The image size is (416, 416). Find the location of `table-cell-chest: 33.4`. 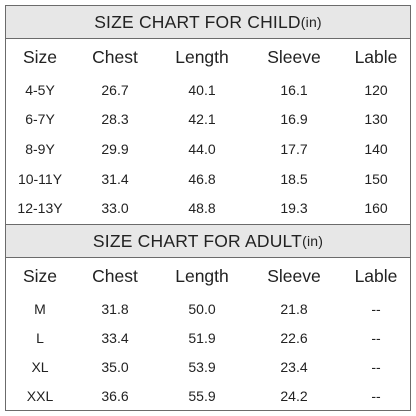

table-cell-chest: 33.4 is located at coordinates (115, 337).